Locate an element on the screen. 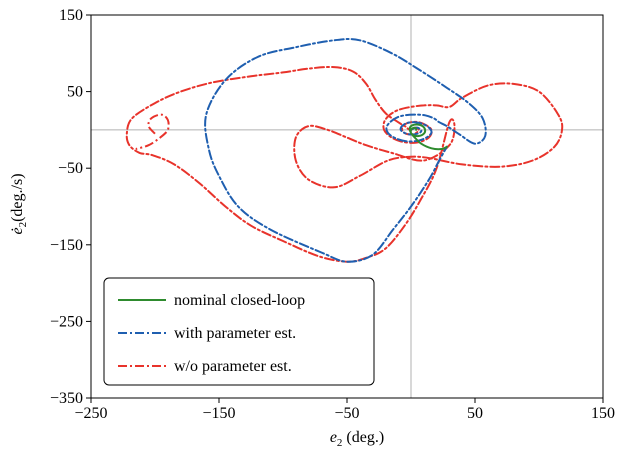  y-tick-label: −50 is located at coordinates (70, 168).